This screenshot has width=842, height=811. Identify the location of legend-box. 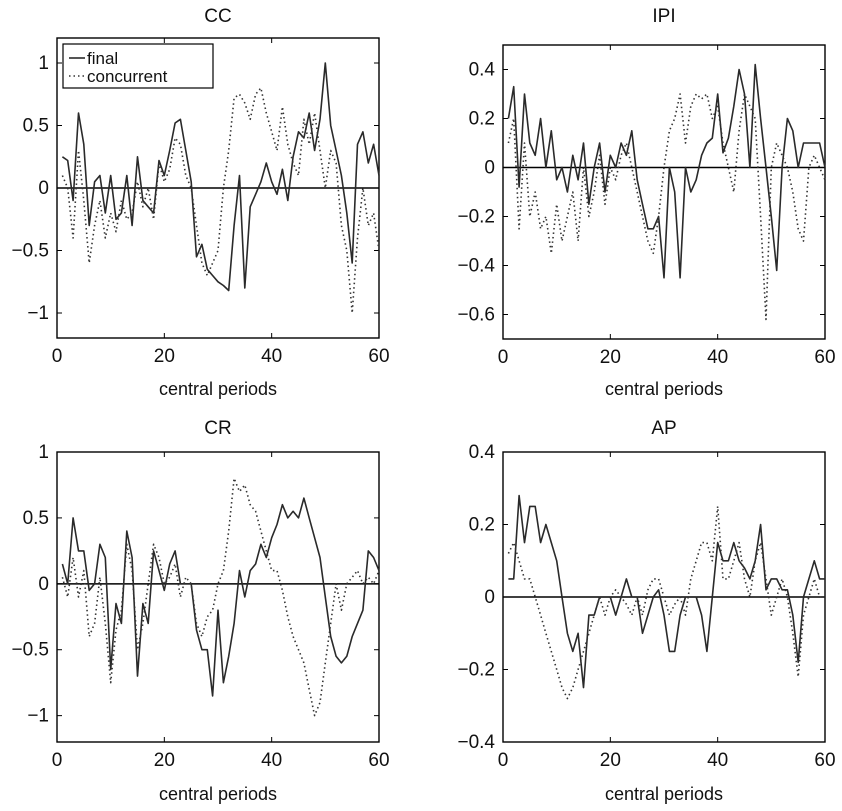
(138, 66).